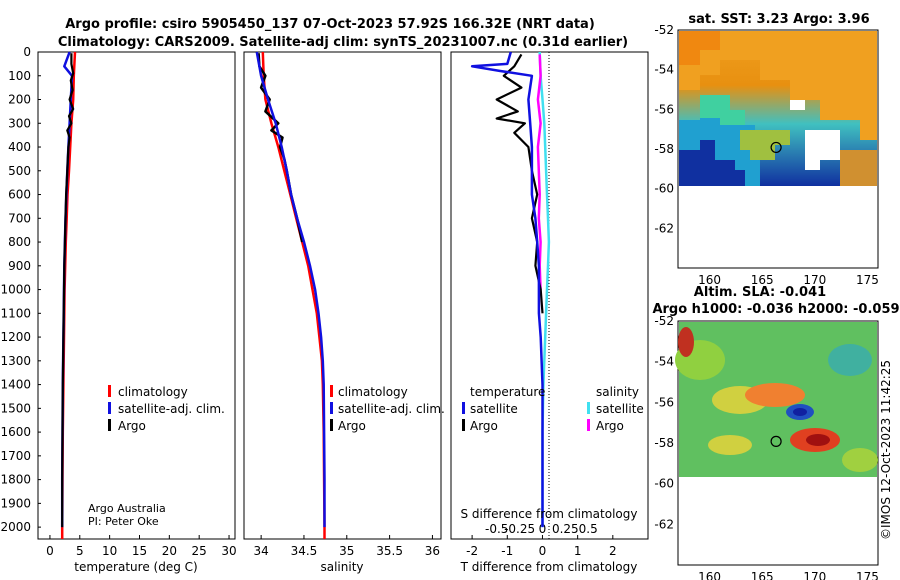  Describe the element at coordinates (15, 361) in the screenshot. I see `depth-tick-label: 1300` at that location.